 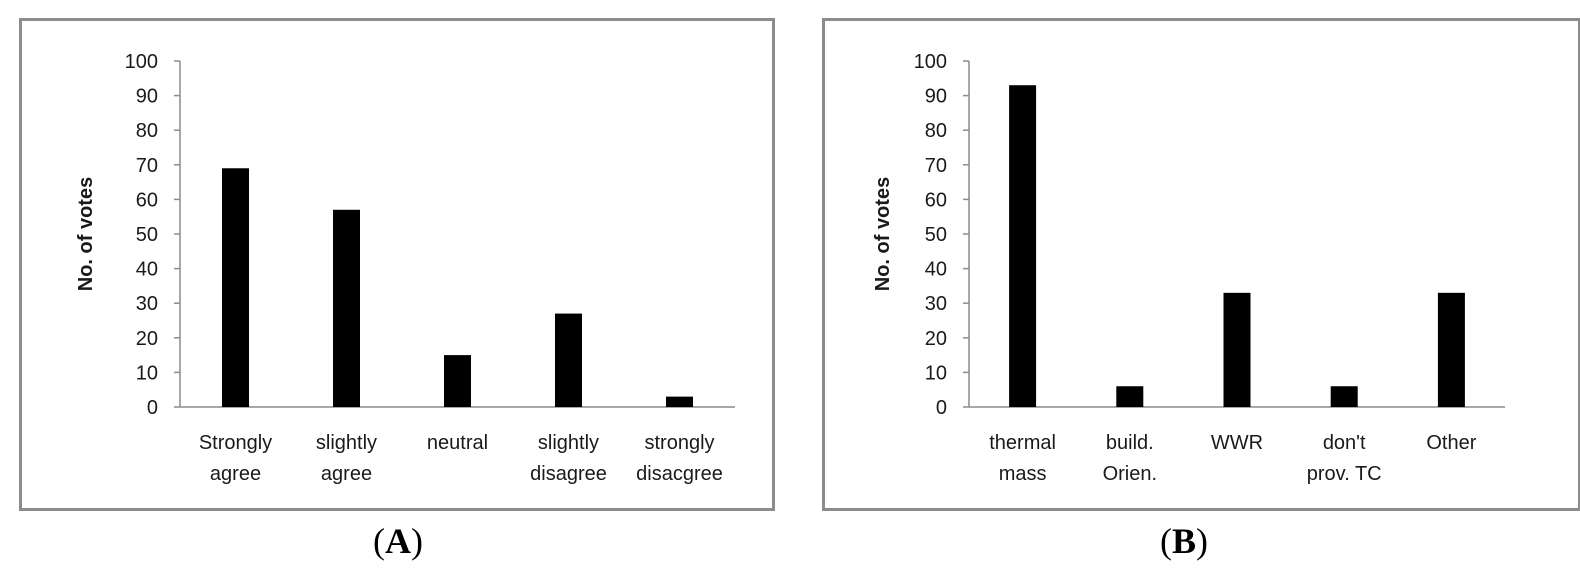 What do you see at coordinates (346, 458) in the screenshot?
I see `category-label: slightly agree` at bounding box center [346, 458].